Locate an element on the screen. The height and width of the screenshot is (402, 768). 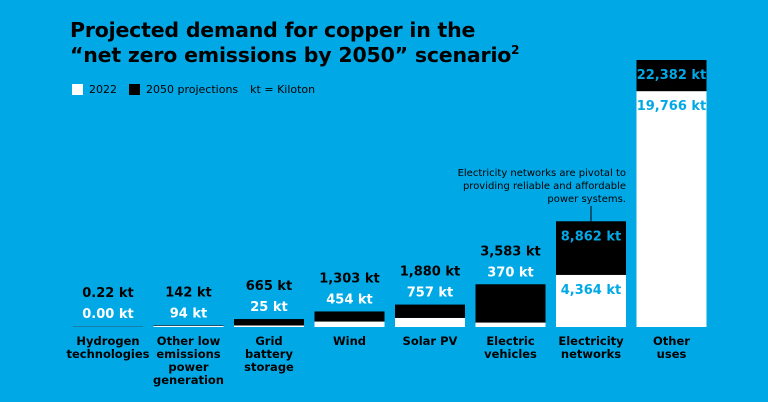
category-label: generation is located at coordinates (188, 380).